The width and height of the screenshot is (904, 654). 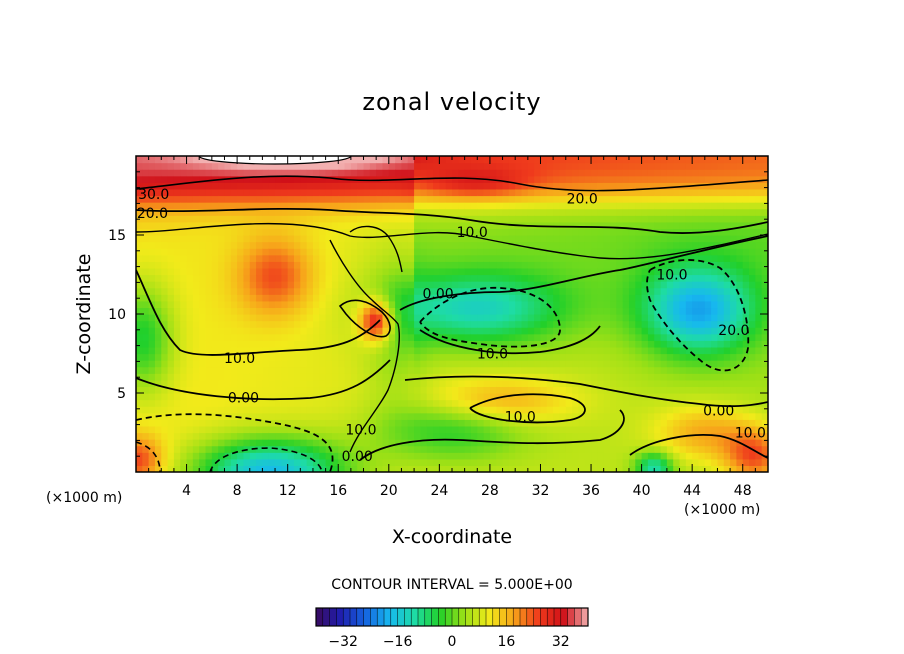 What do you see at coordinates (117, 236) in the screenshot?
I see `y-tick-label: 15` at bounding box center [117, 236].